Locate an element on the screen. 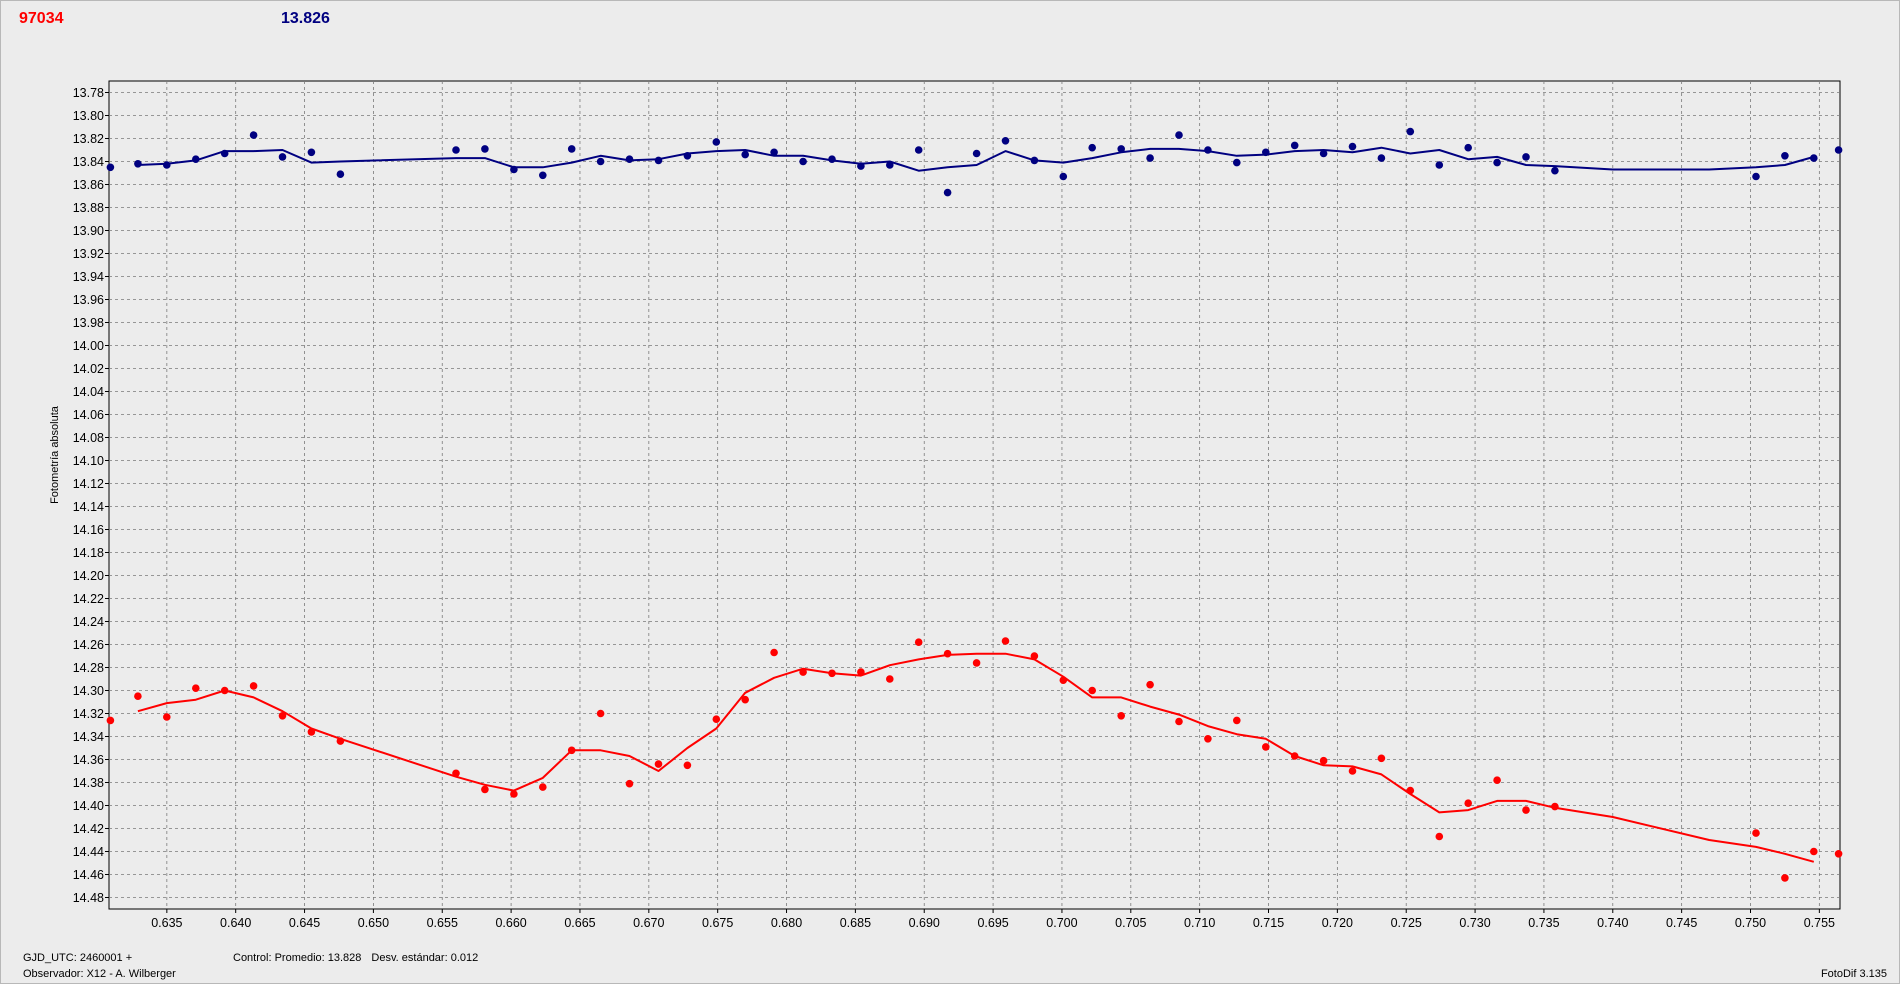 The image size is (1900, 984). y-tick-label: 13.88 is located at coordinates (88, 208).